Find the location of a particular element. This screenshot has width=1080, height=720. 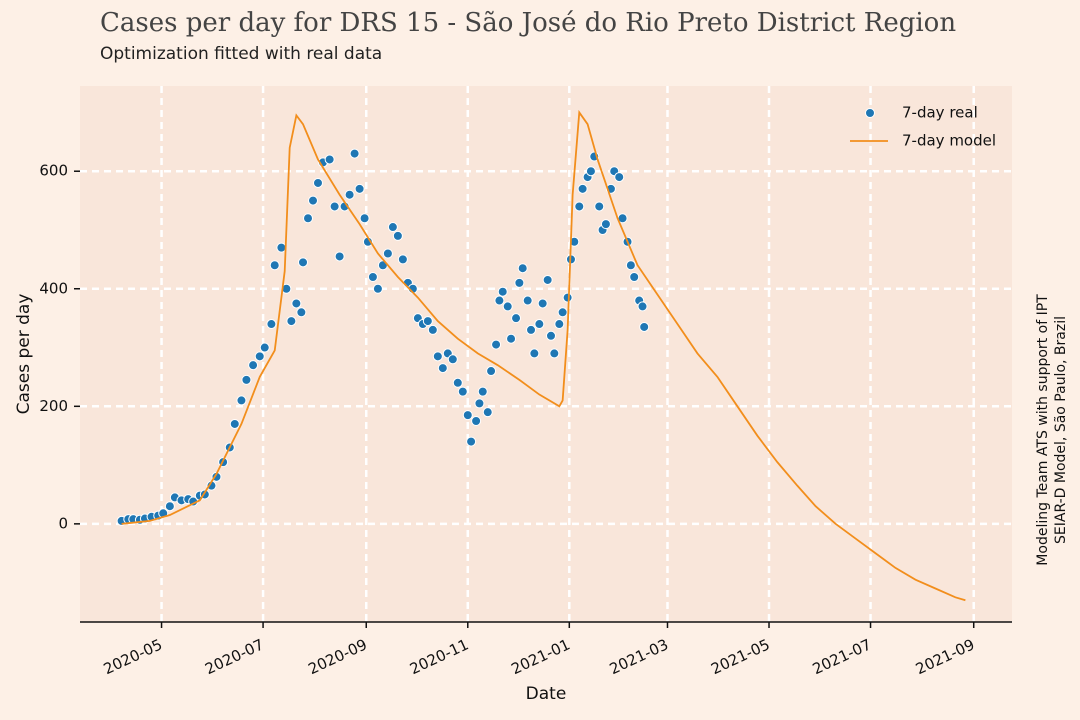

chart-subtitle: Optimization fitted with real data is located at coordinates (241, 54).